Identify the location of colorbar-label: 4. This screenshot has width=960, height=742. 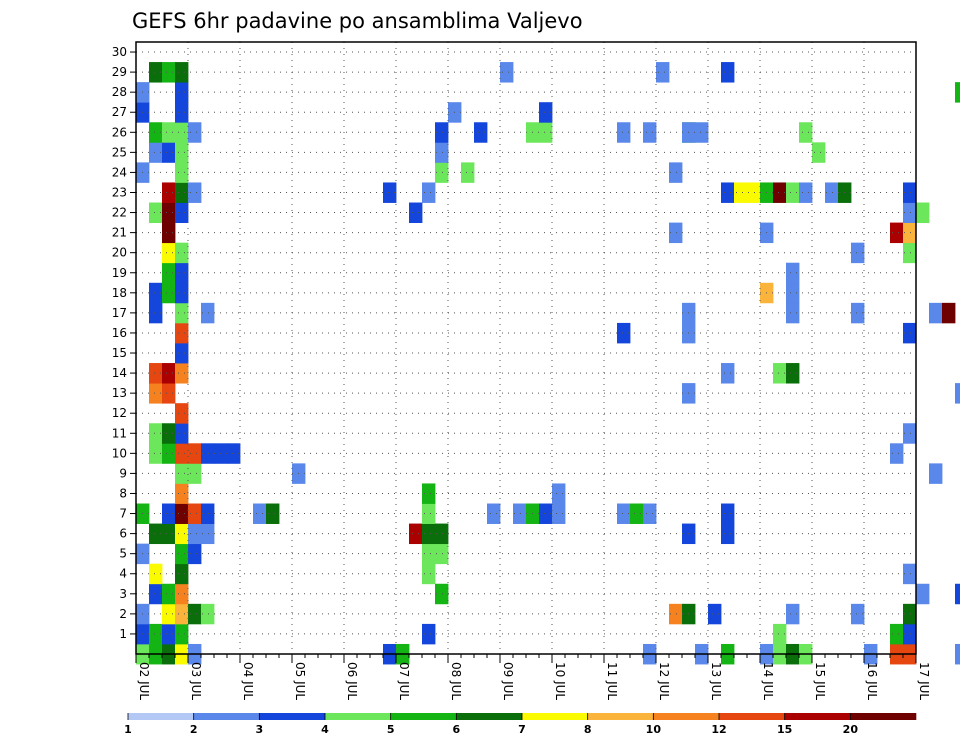
(325, 729).